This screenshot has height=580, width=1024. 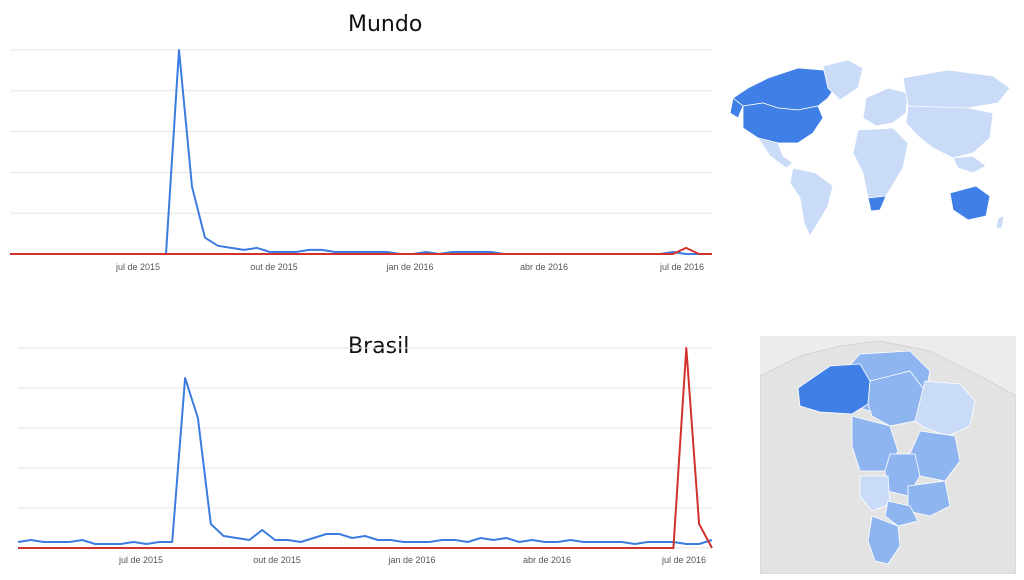 What do you see at coordinates (880, 168) in the screenshot?
I see `map-region-africa` at bounding box center [880, 168].